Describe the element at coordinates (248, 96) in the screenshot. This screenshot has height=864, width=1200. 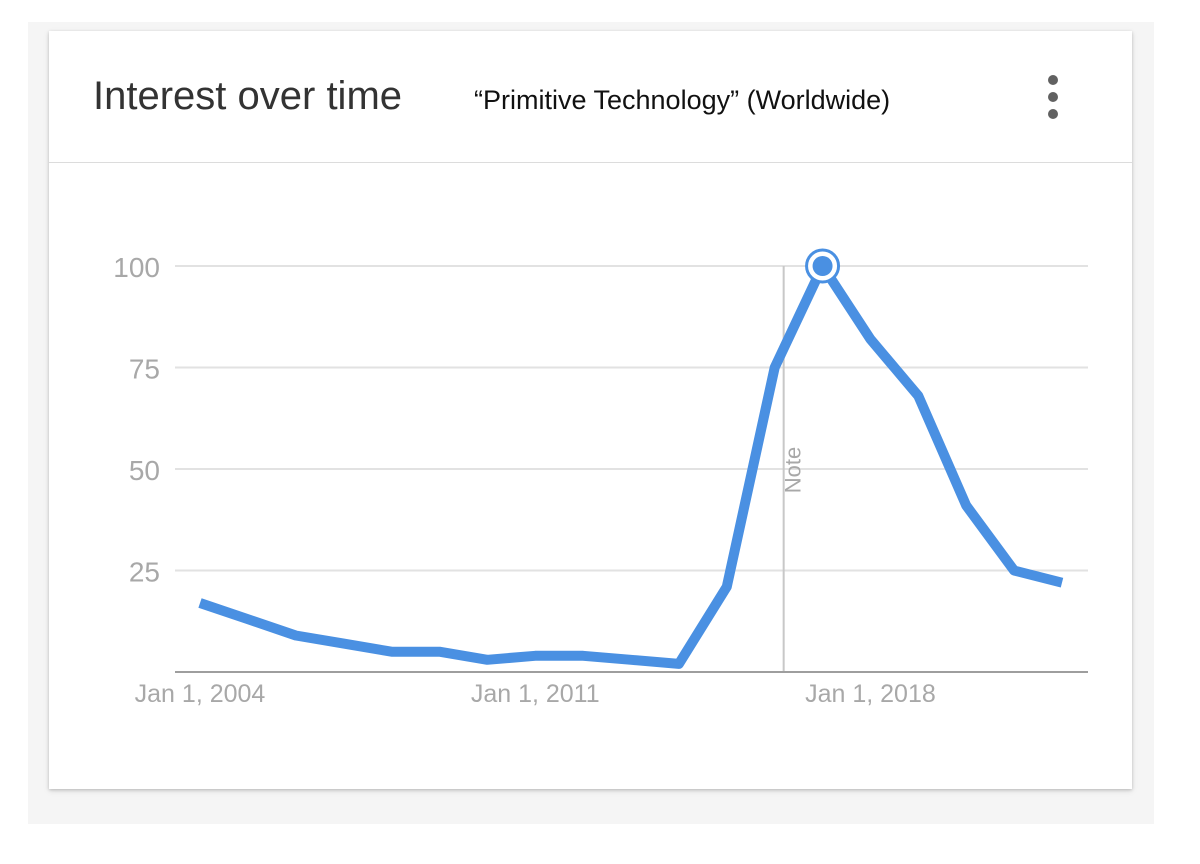
I see `card-title: Interest over time` at that location.